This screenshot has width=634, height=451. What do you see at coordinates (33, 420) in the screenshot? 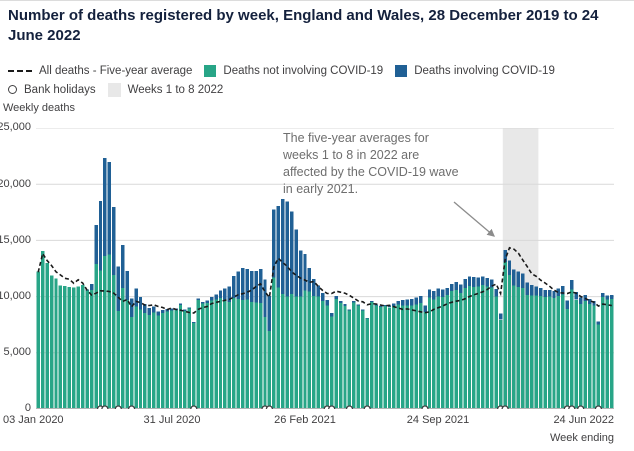
I see `x-tick: 03 Jan 2020` at bounding box center [33, 420].